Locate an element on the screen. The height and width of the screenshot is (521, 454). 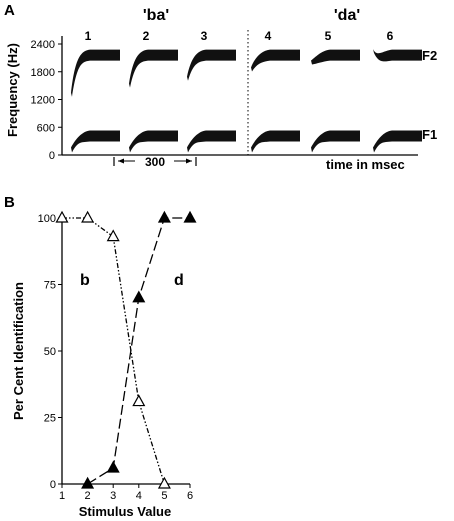
panel-a-y-tick-label: 1200 is located at coordinates (43, 101).